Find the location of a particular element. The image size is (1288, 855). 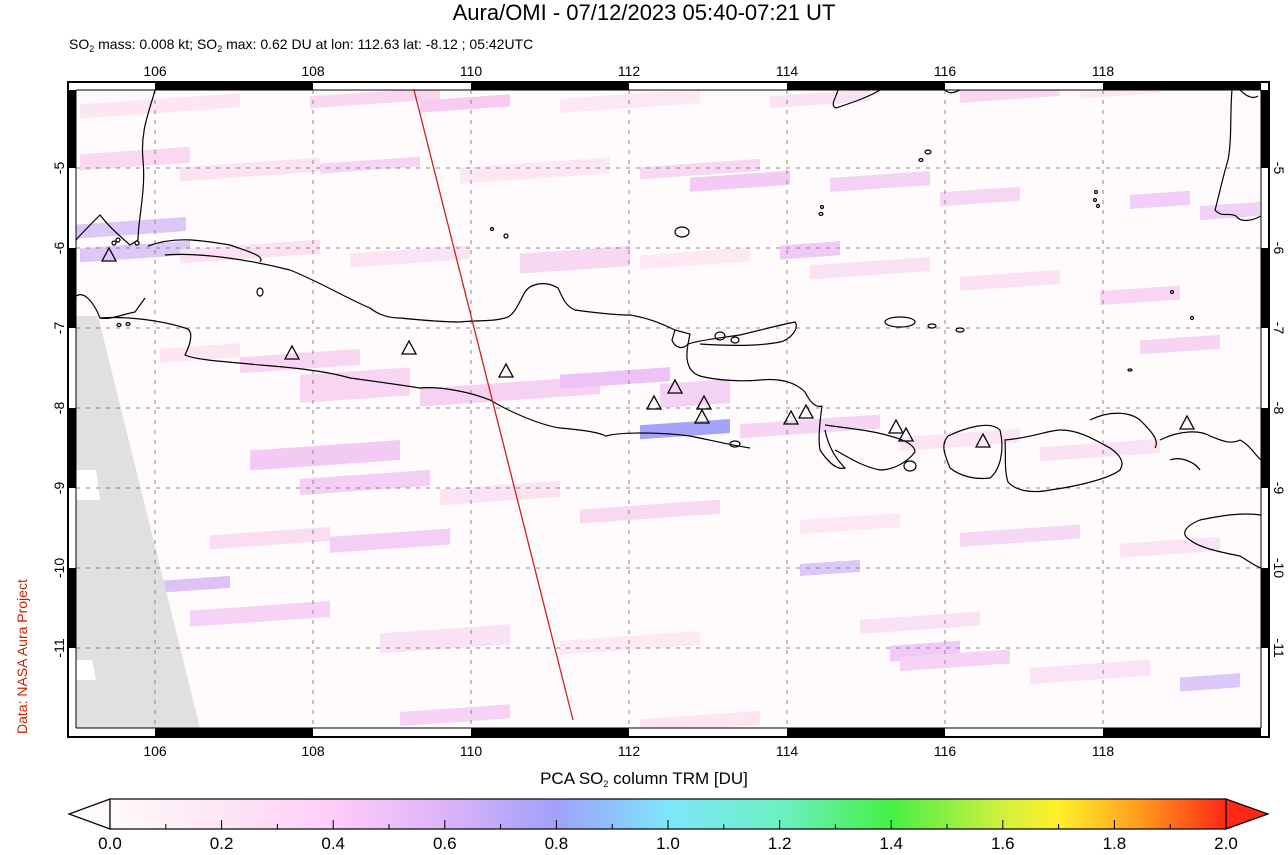

colorbar-tick-label: 1.2 is located at coordinates (779, 843).